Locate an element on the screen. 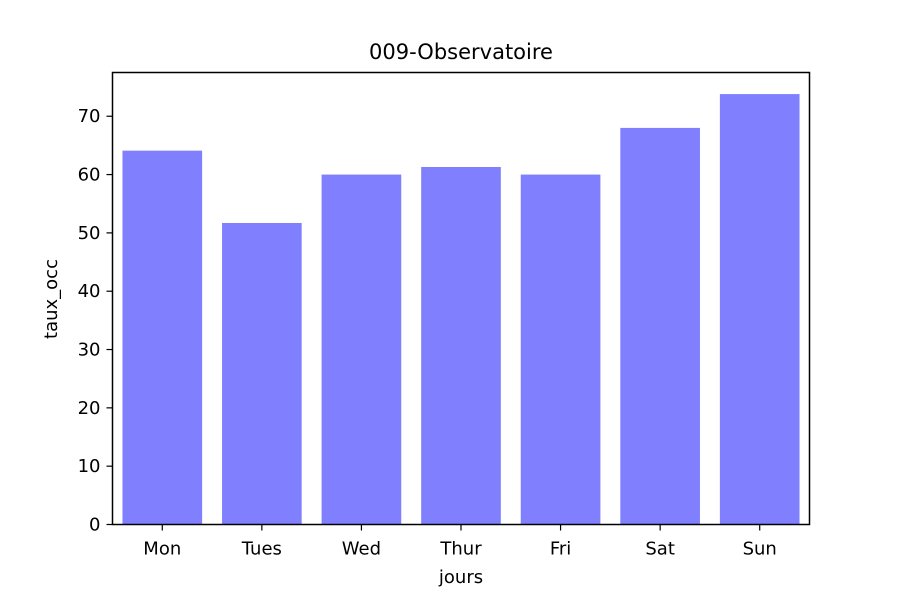 This screenshot has width=900, height=600. x-tick-label: Wed is located at coordinates (361, 549).